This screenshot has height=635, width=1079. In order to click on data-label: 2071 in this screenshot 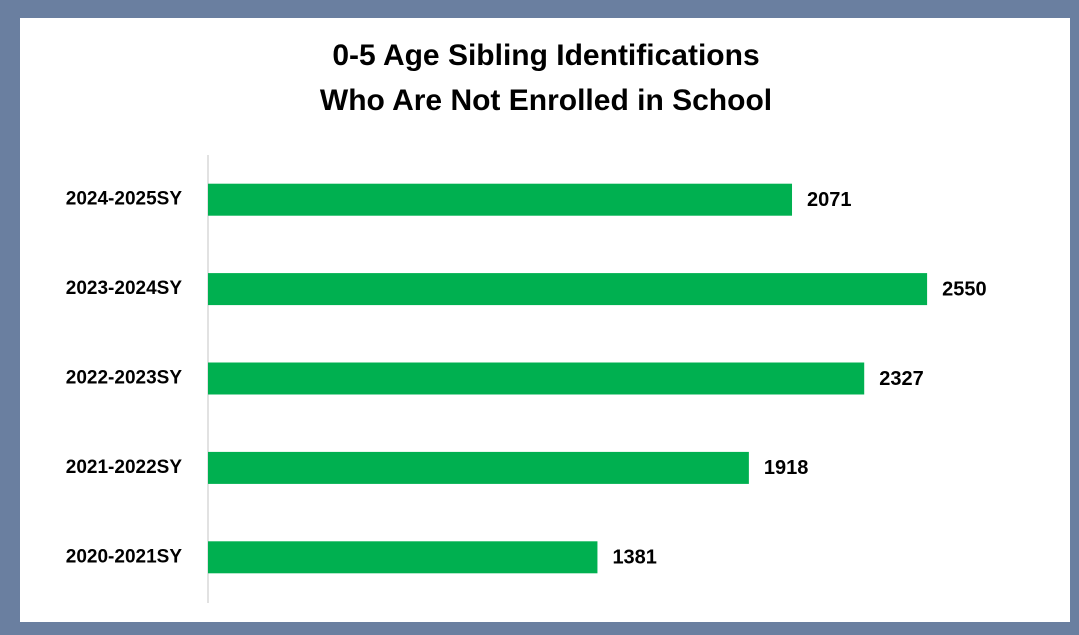, I will do `click(829, 200)`.